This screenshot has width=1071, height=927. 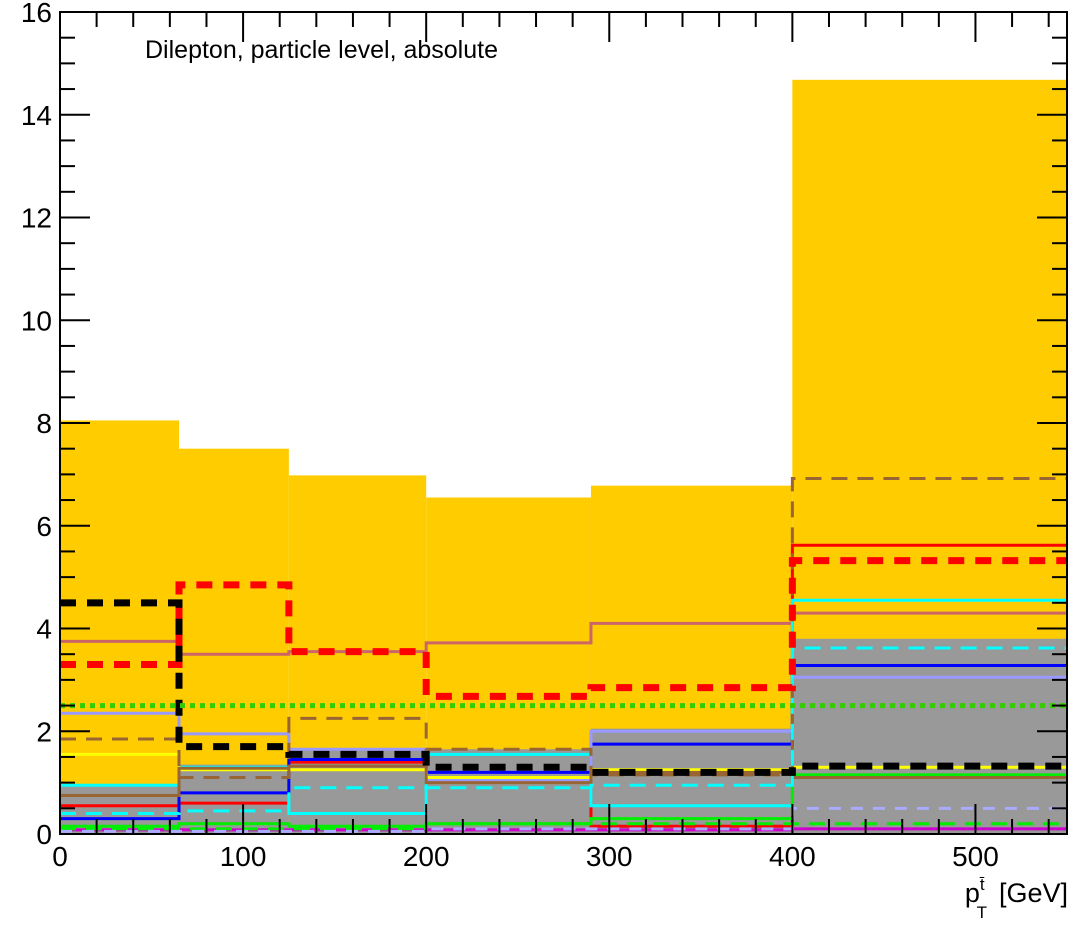 What do you see at coordinates (508, 791) in the screenshot?
I see `bar-s1-b3` at bounding box center [508, 791].